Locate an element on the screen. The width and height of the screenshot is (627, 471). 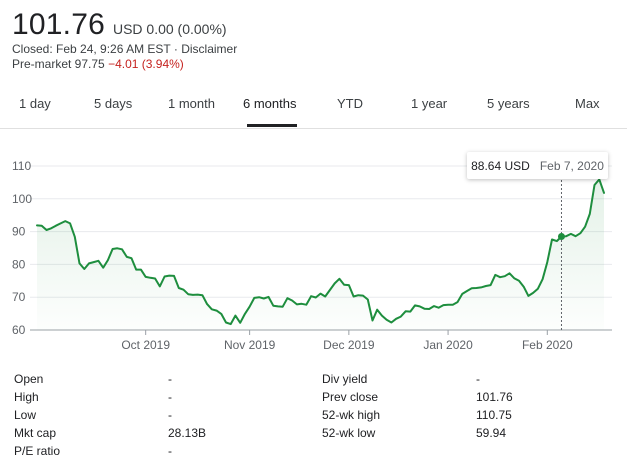
stat-label: 52-wk high is located at coordinates (351, 415).